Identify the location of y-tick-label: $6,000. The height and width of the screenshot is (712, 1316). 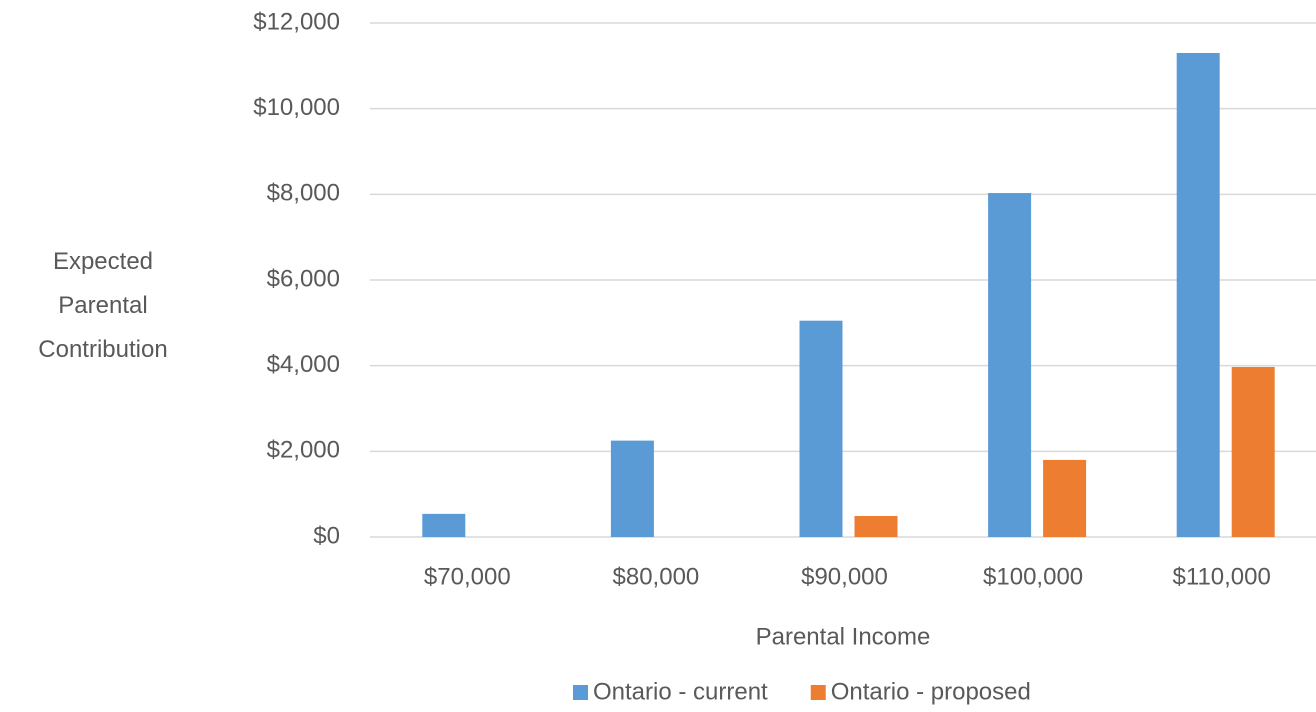
(303, 278).